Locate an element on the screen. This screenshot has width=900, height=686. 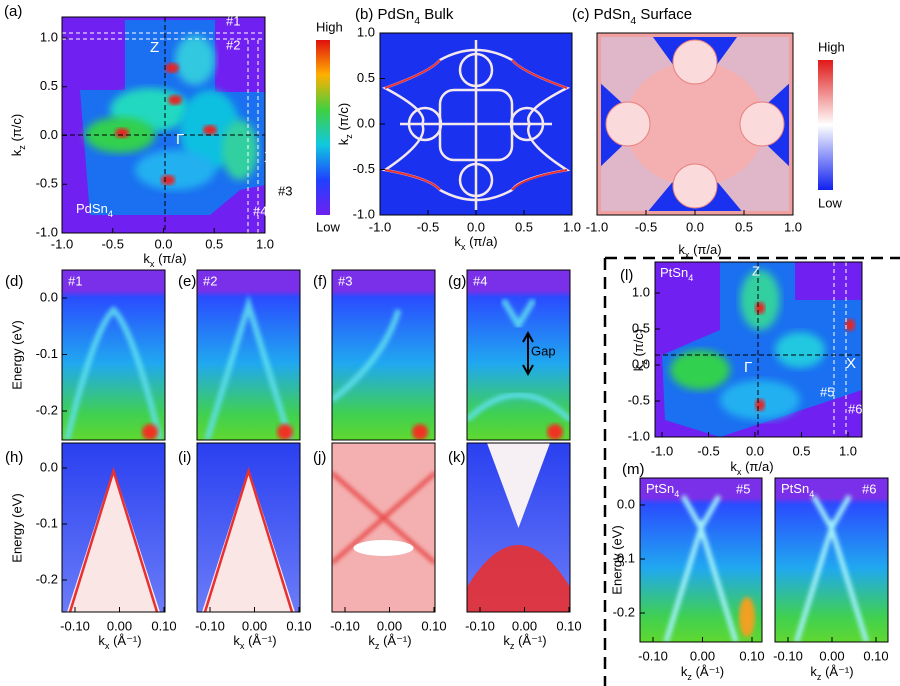
y-tick-label: 1.0 is located at coordinates (366, 31).